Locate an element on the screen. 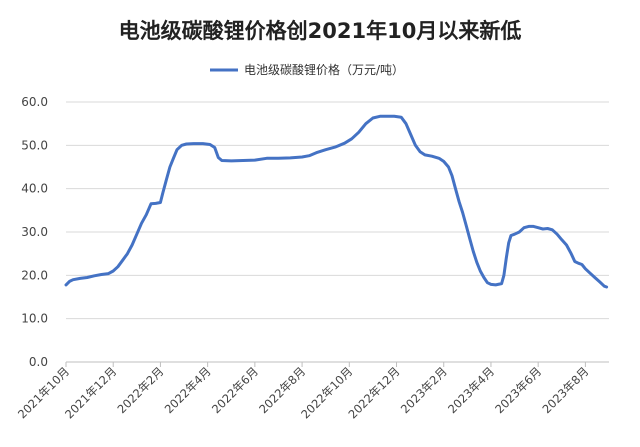 The image size is (640, 447). x-tick-label: 2023年6月 is located at coordinates (518, 390).